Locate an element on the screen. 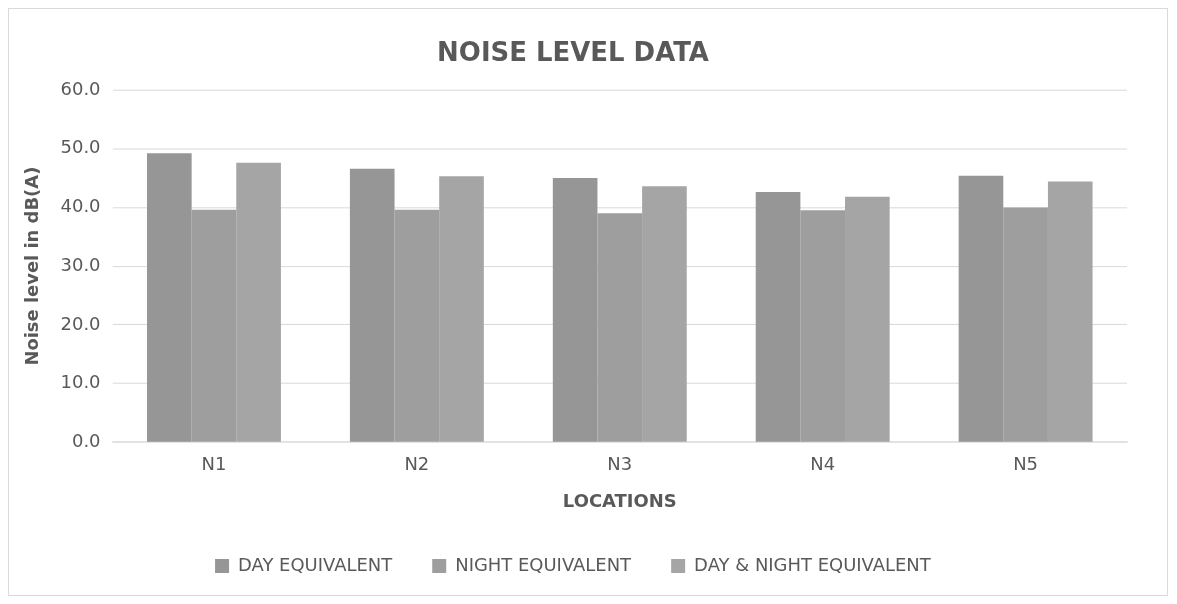 The width and height of the screenshot is (1177, 604). x-tick-label: N5 is located at coordinates (1026, 463).